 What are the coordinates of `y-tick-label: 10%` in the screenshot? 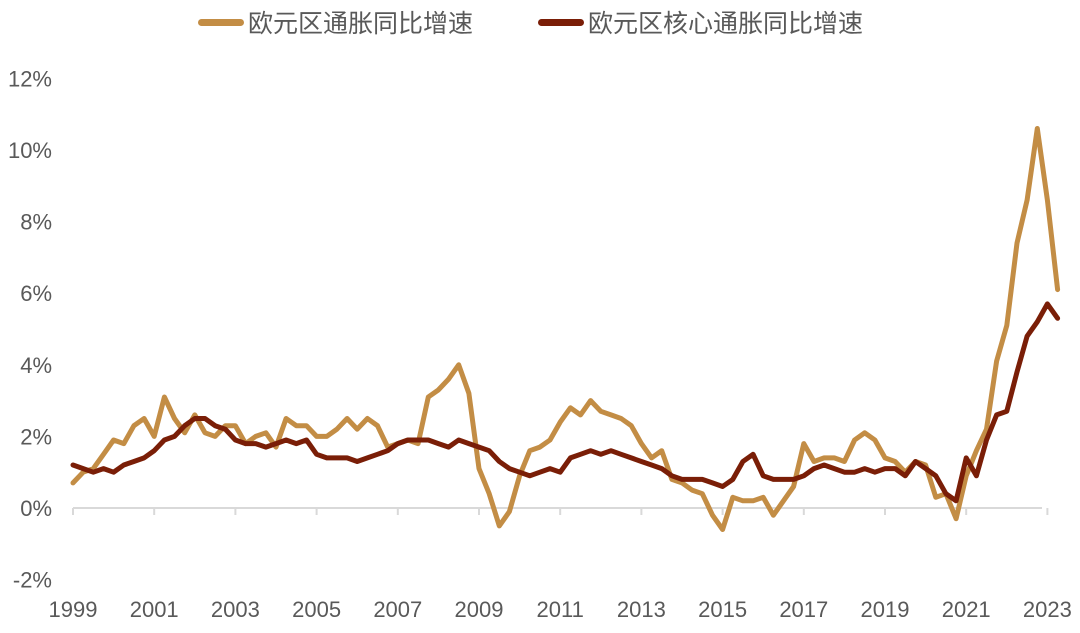 It's located at (30, 150).